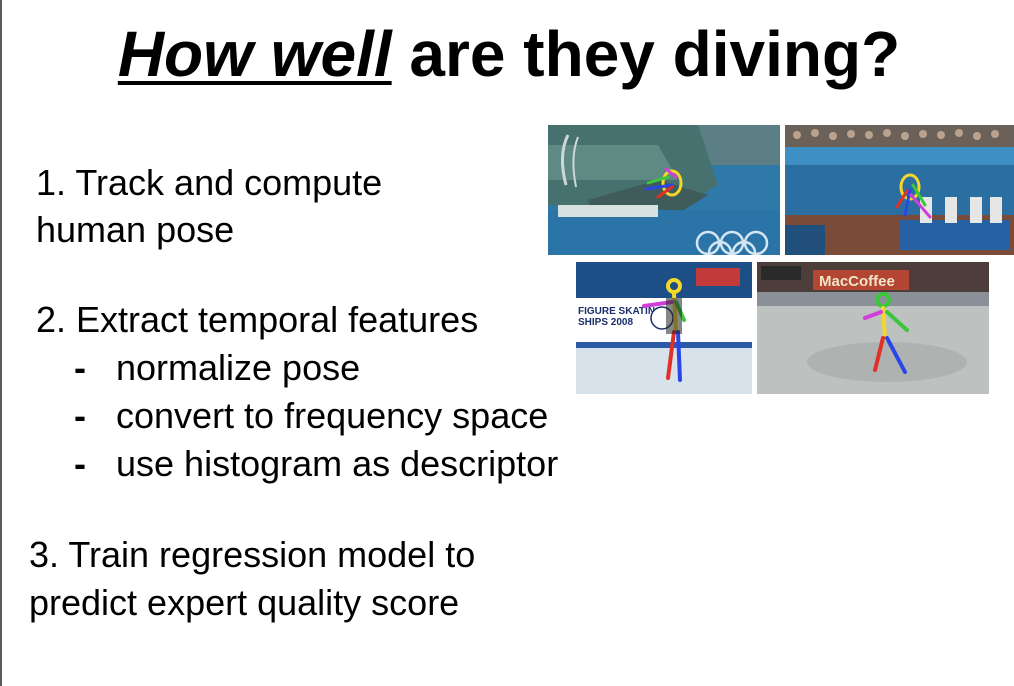 The width and height of the screenshot is (1014, 686). Describe the element at coordinates (257, 319) in the screenshot. I see `step-2-line-1: 2. Extract temporal features` at that location.